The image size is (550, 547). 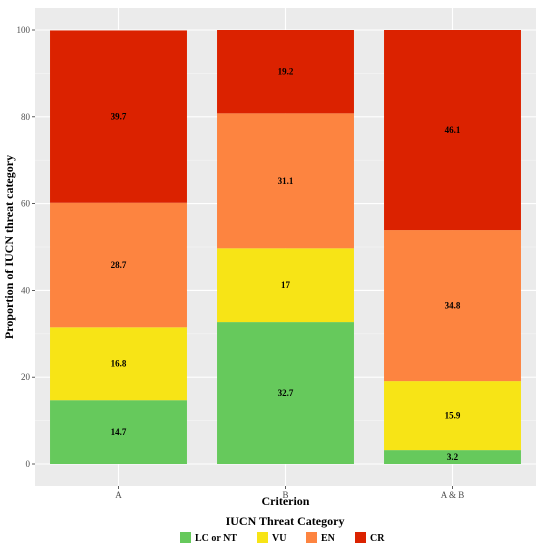 What do you see at coordinates (26, 117) in the screenshot?
I see `y-tick-label: 80` at bounding box center [26, 117].